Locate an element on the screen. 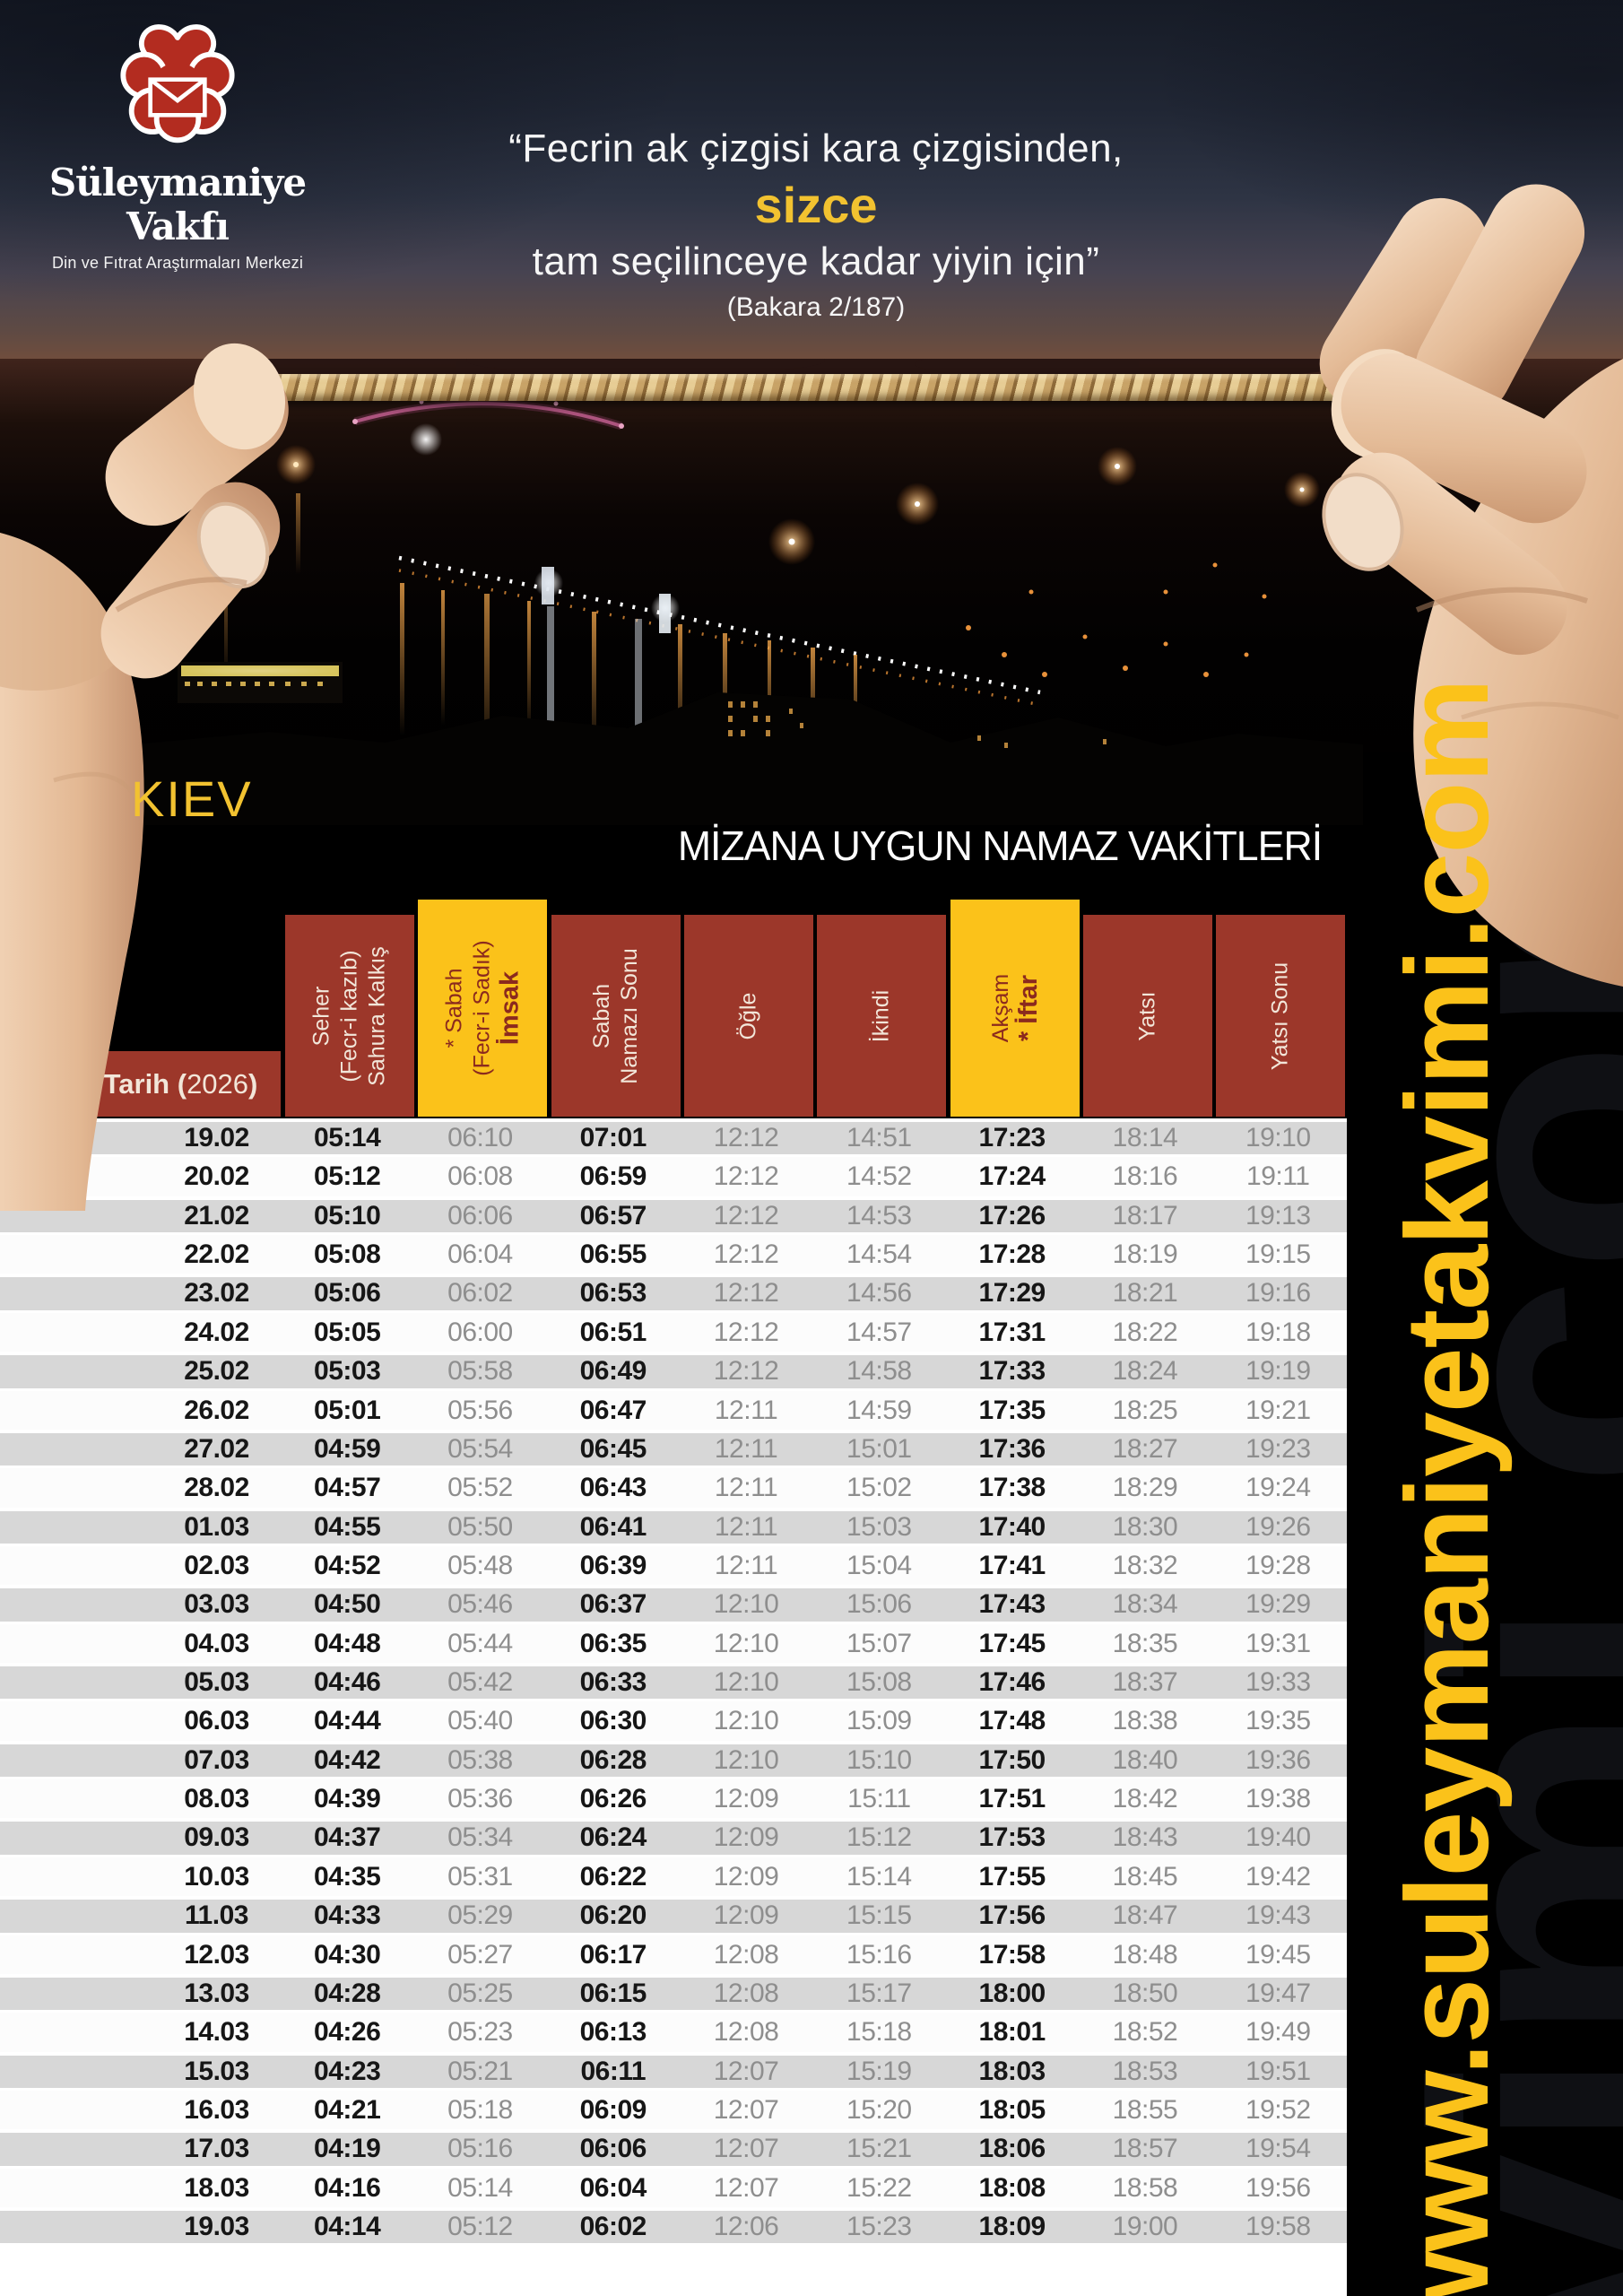  time-cell-yatsi: 18:57 is located at coordinates (1145, 2149).